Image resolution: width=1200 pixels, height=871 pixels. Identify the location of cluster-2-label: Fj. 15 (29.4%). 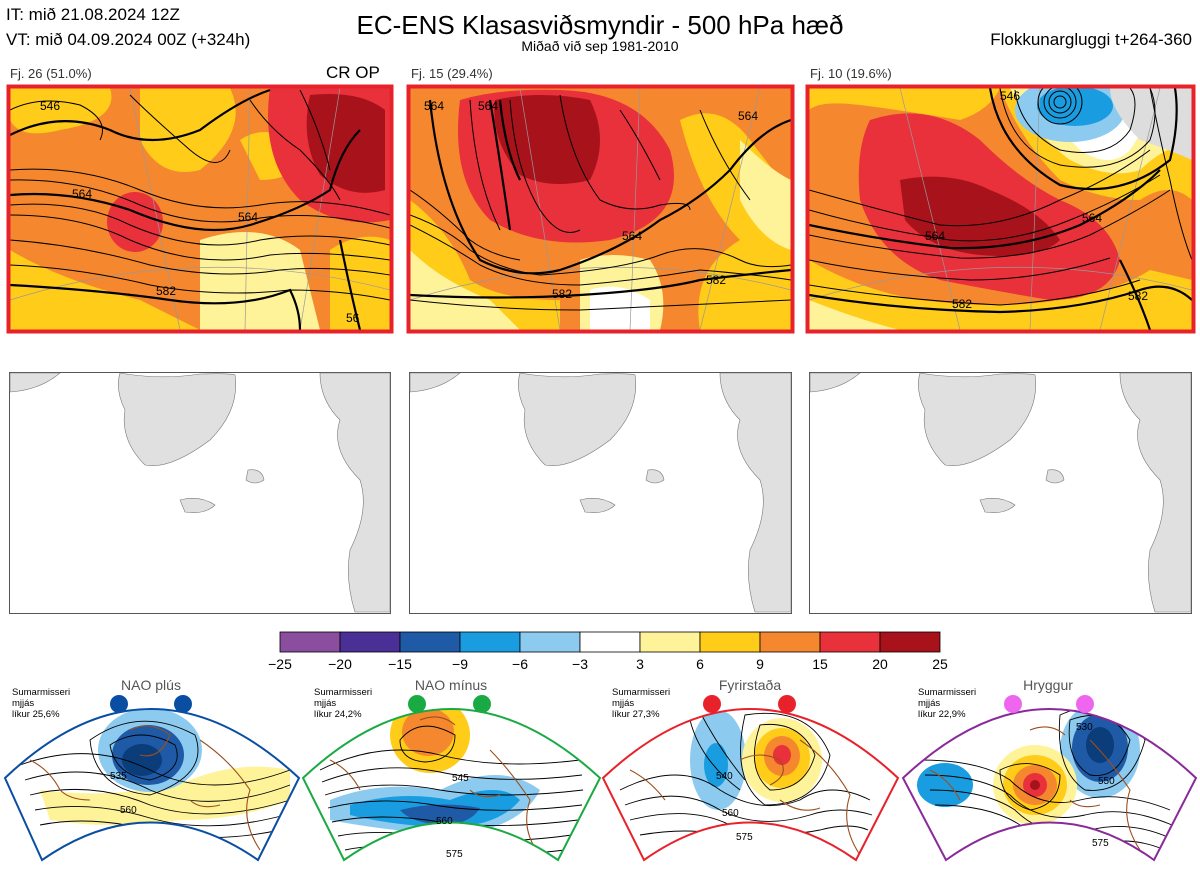
(452, 73).